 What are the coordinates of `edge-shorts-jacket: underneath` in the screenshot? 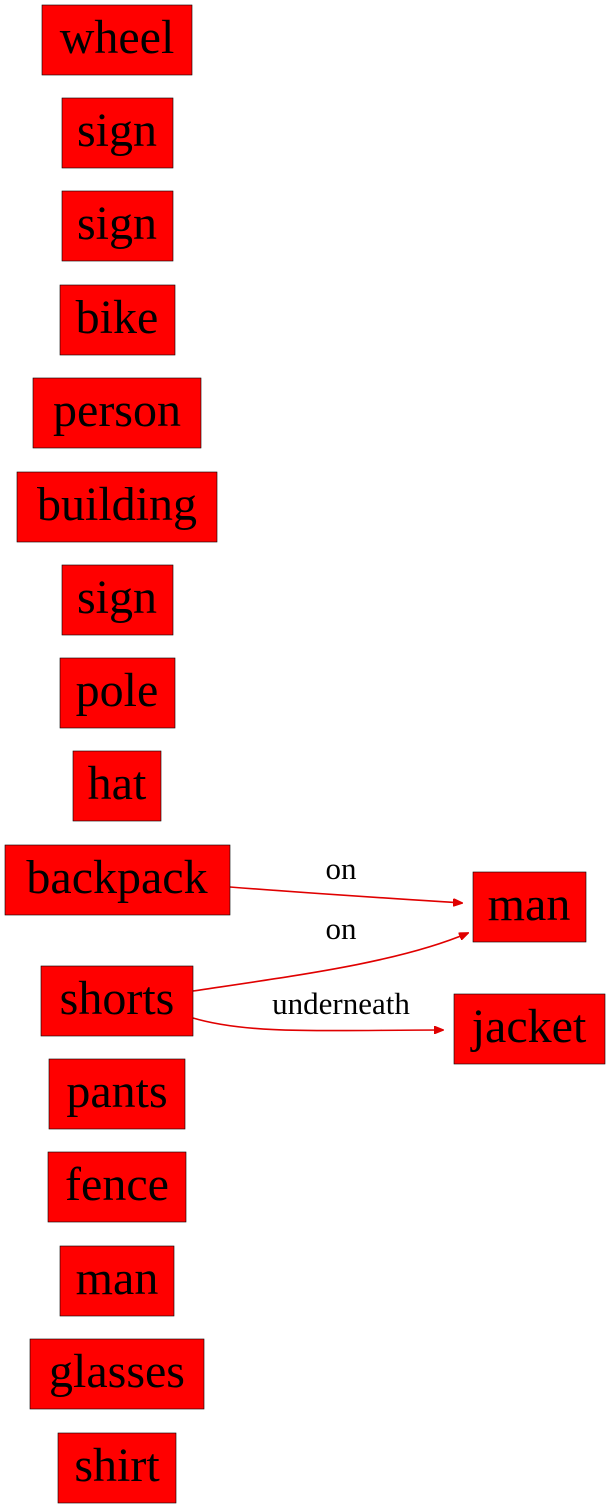 It's located at (317, 1008).